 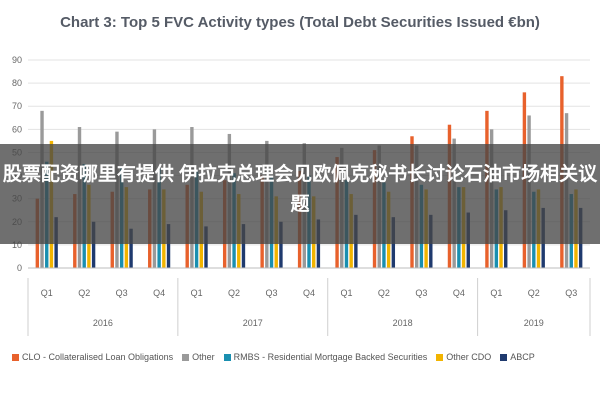 I want to click on year-label: 2016, so click(x=103, y=323).